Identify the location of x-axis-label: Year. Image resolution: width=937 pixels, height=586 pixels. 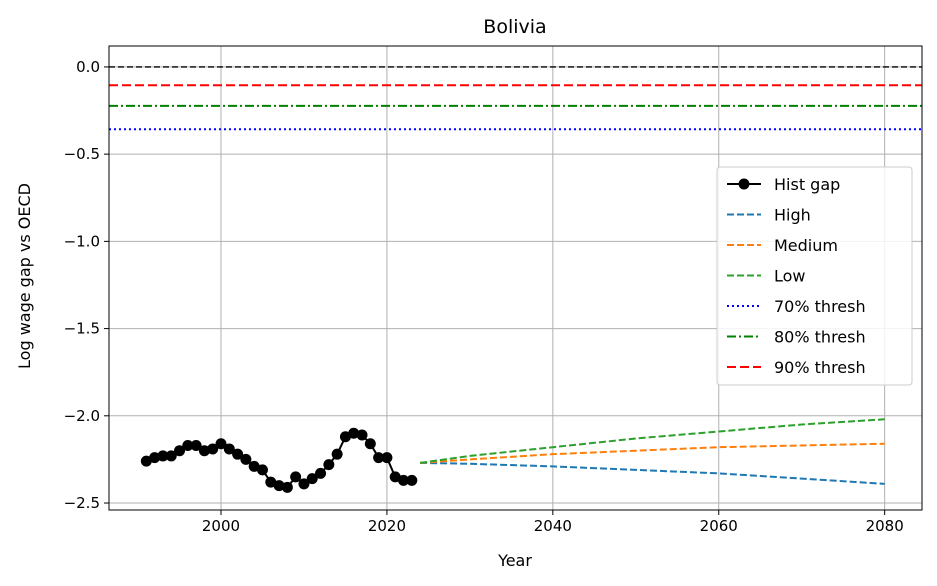
(514, 560).